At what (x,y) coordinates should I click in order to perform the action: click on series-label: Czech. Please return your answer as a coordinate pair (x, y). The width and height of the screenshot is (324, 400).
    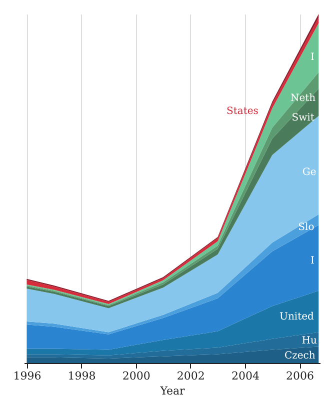
    Looking at the image, I should click on (300, 356).